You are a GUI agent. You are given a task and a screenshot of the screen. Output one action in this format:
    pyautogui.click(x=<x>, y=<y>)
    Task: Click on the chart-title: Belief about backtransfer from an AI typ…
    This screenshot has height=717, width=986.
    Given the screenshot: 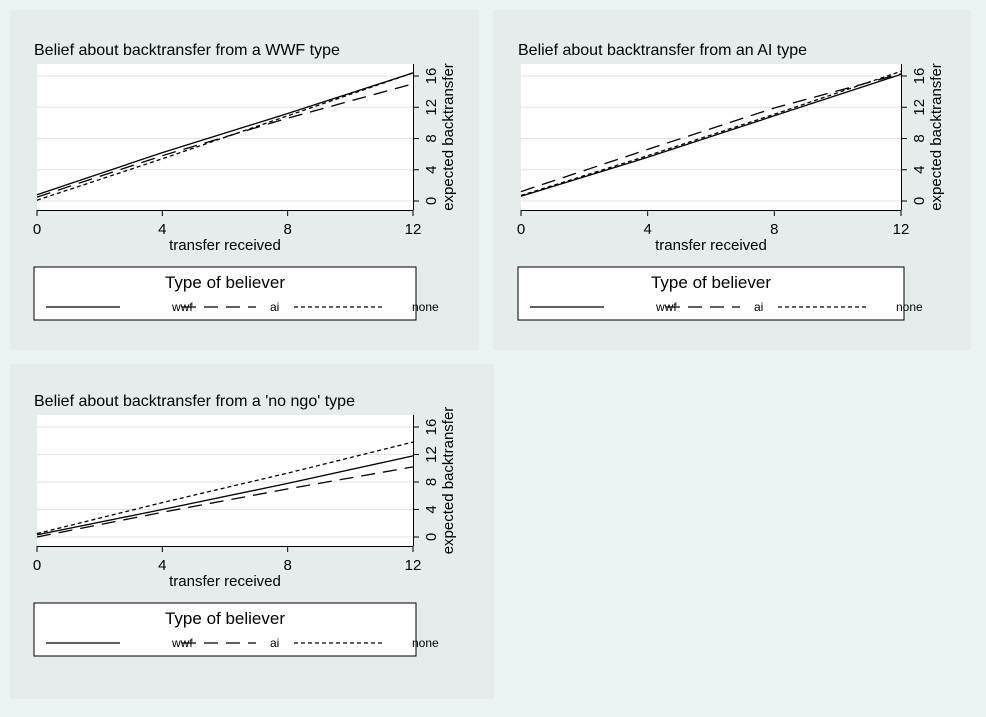 What is the action you would take?
    pyautogui.click(x=662, y=50)
    